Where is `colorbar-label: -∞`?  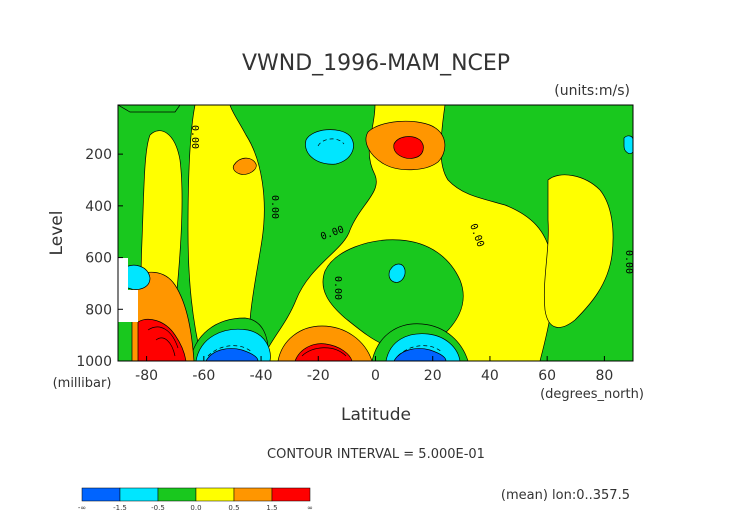
colorbar-label: -∞ is located at coordinates (82, 508).